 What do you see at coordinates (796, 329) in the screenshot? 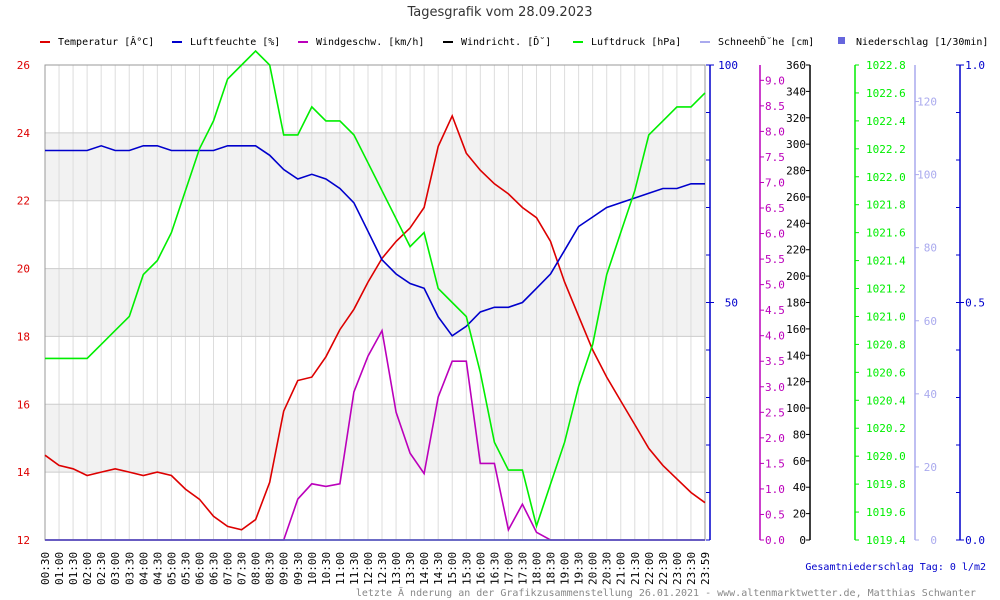
I see `y-tick-dir: 160` at bounding box center [796, 329].